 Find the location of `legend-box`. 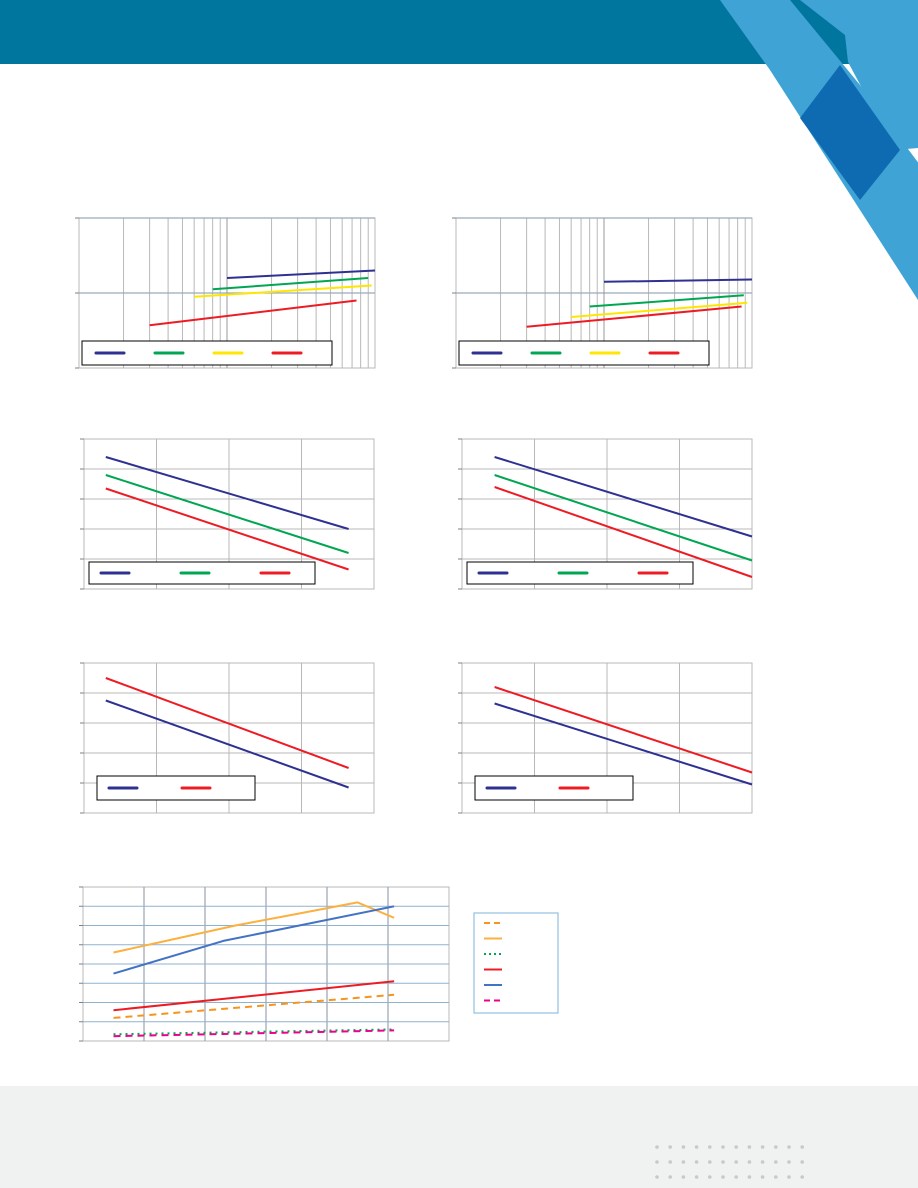

legend-box is located at coordinates (516, 963).